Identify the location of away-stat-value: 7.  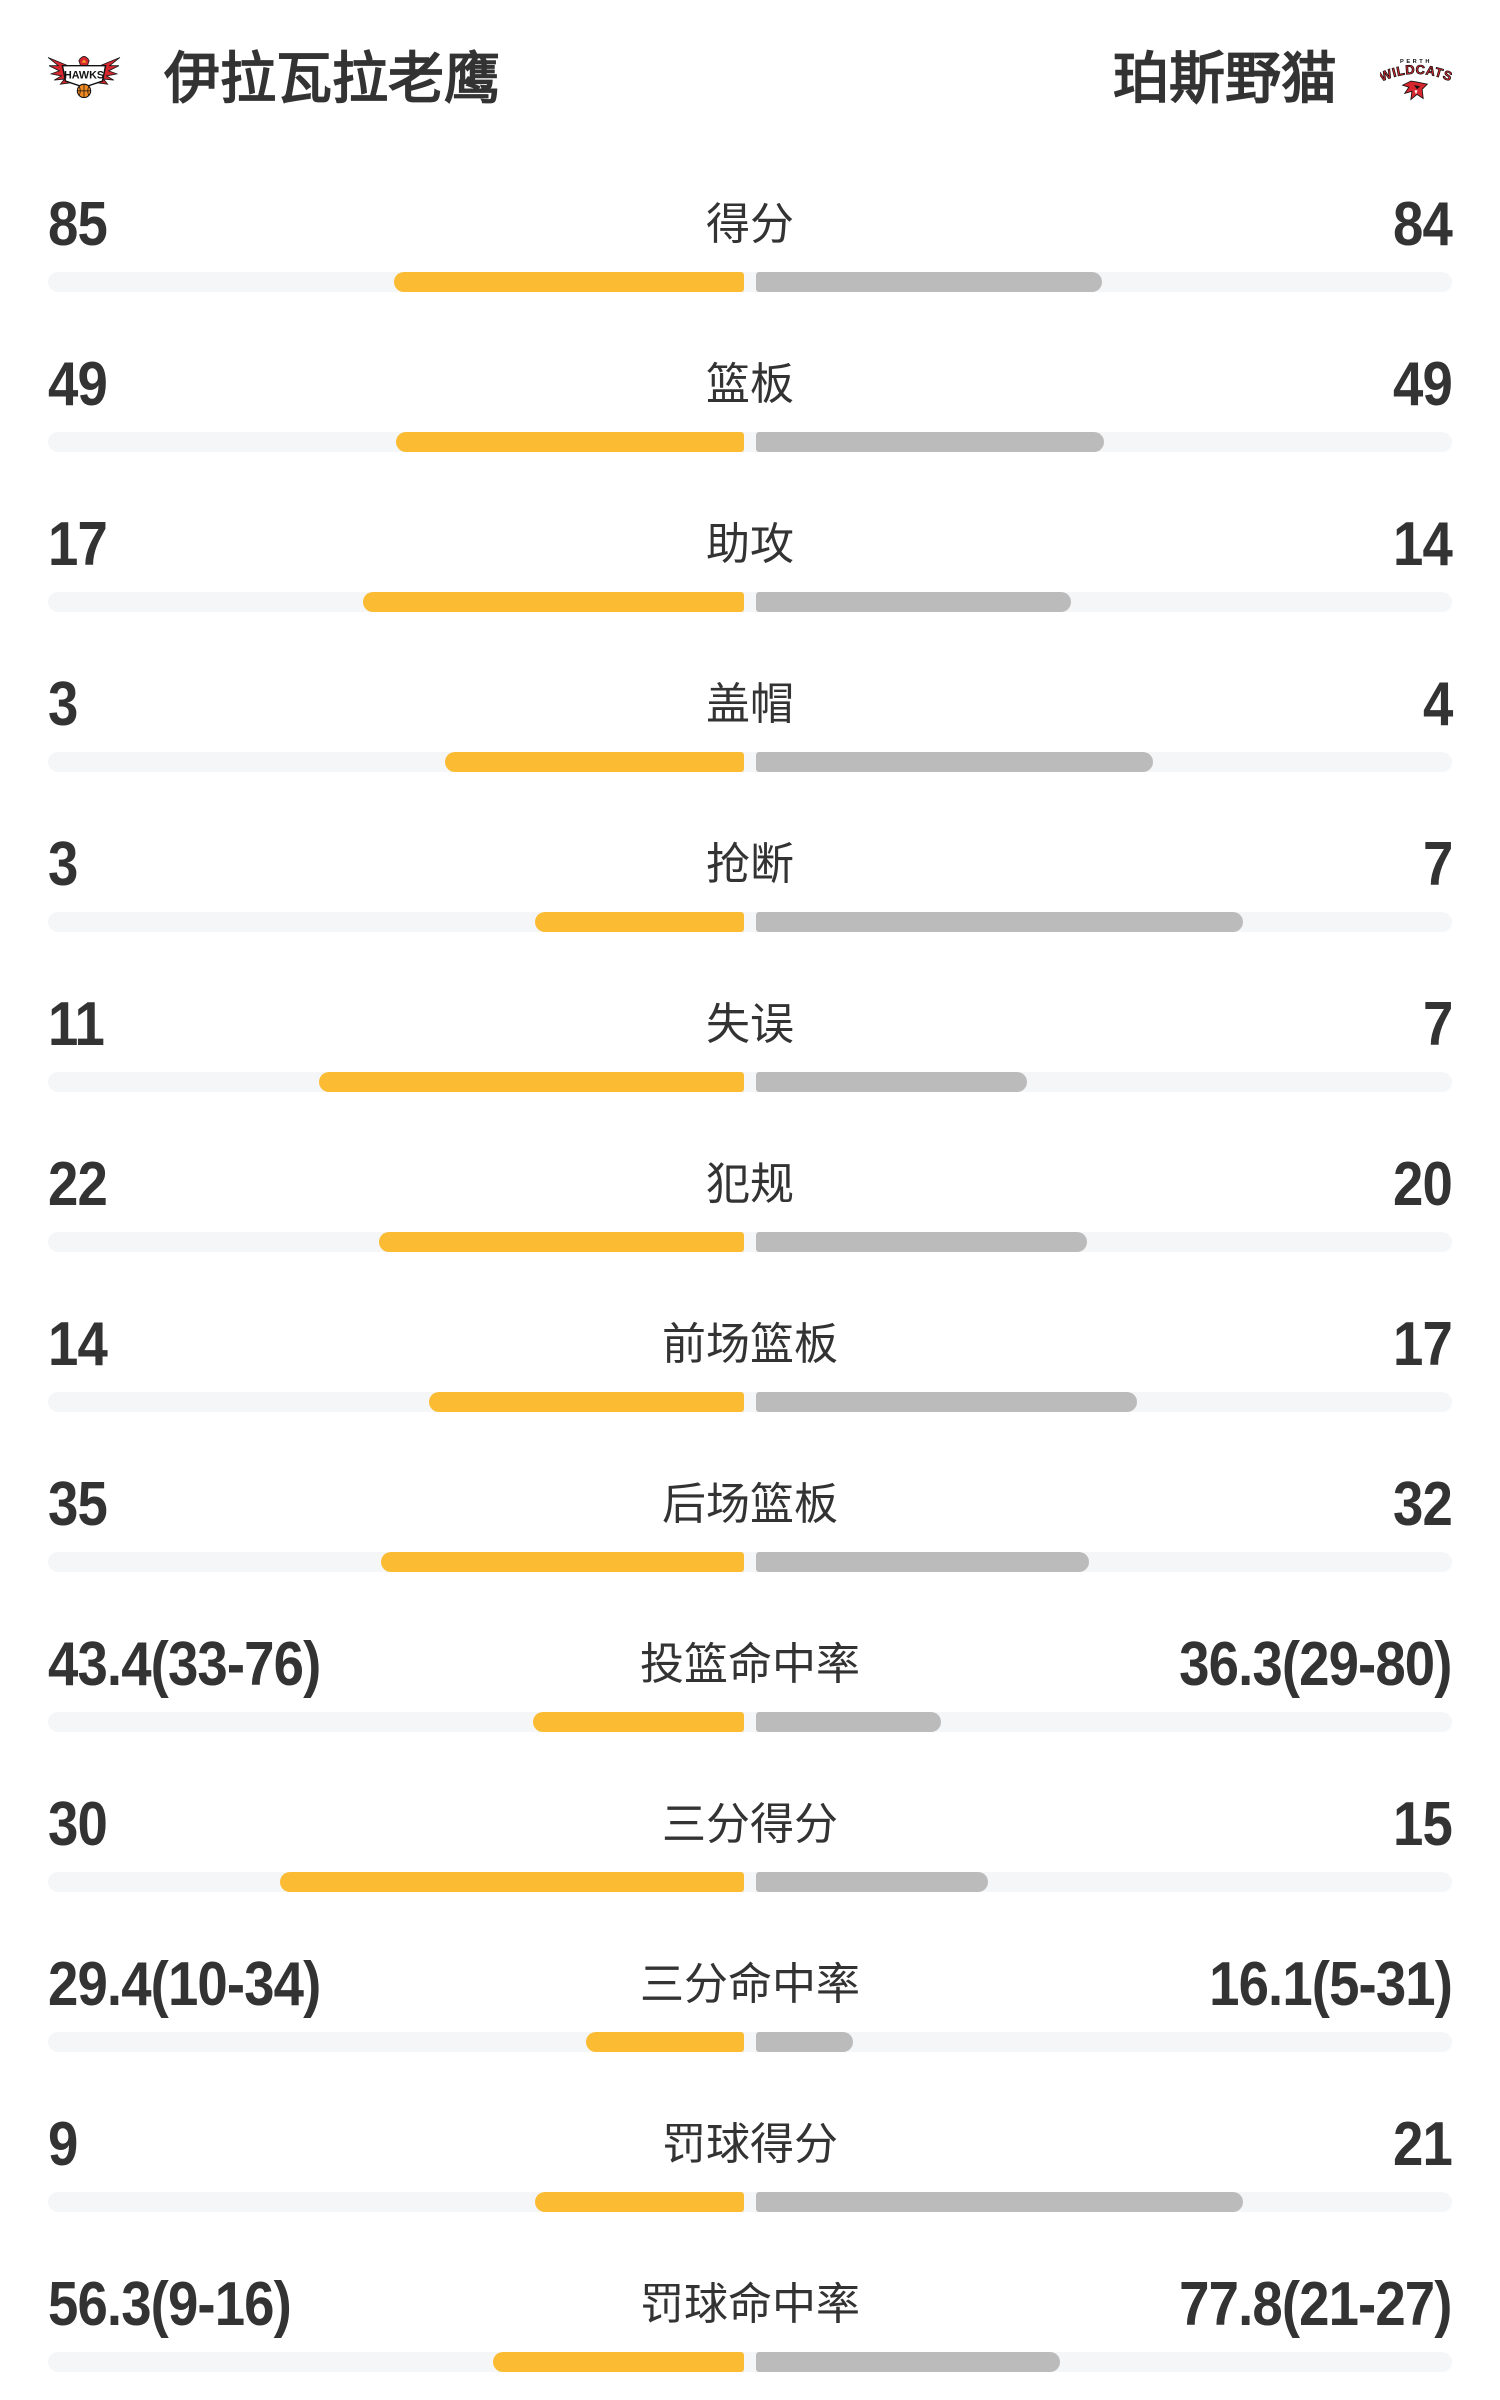
(1437, 1024).